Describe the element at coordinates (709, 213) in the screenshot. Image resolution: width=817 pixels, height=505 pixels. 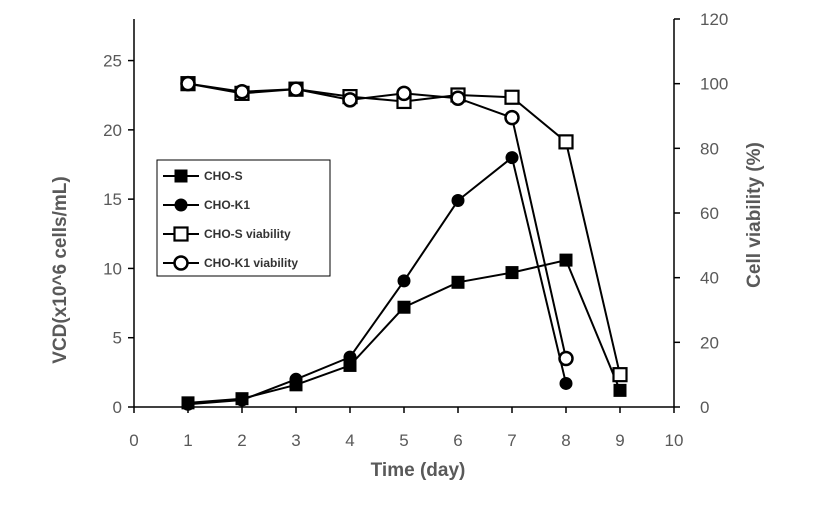
I see `y2-tick-label: 60` at that location.